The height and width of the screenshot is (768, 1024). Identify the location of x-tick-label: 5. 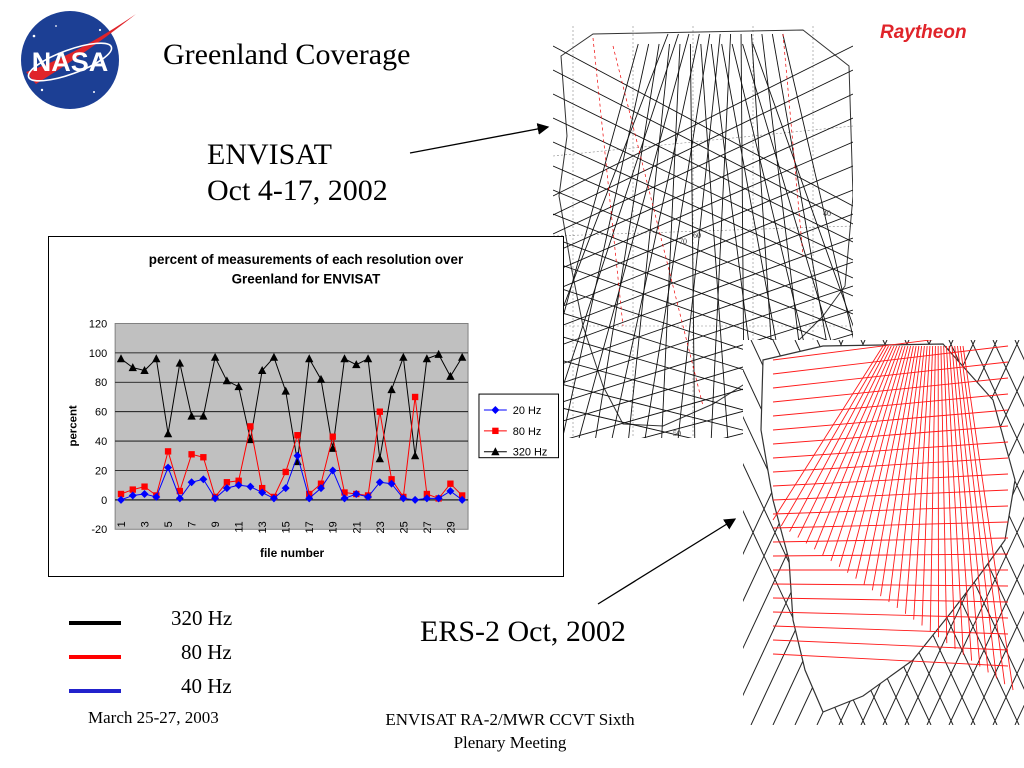
(169, 524).